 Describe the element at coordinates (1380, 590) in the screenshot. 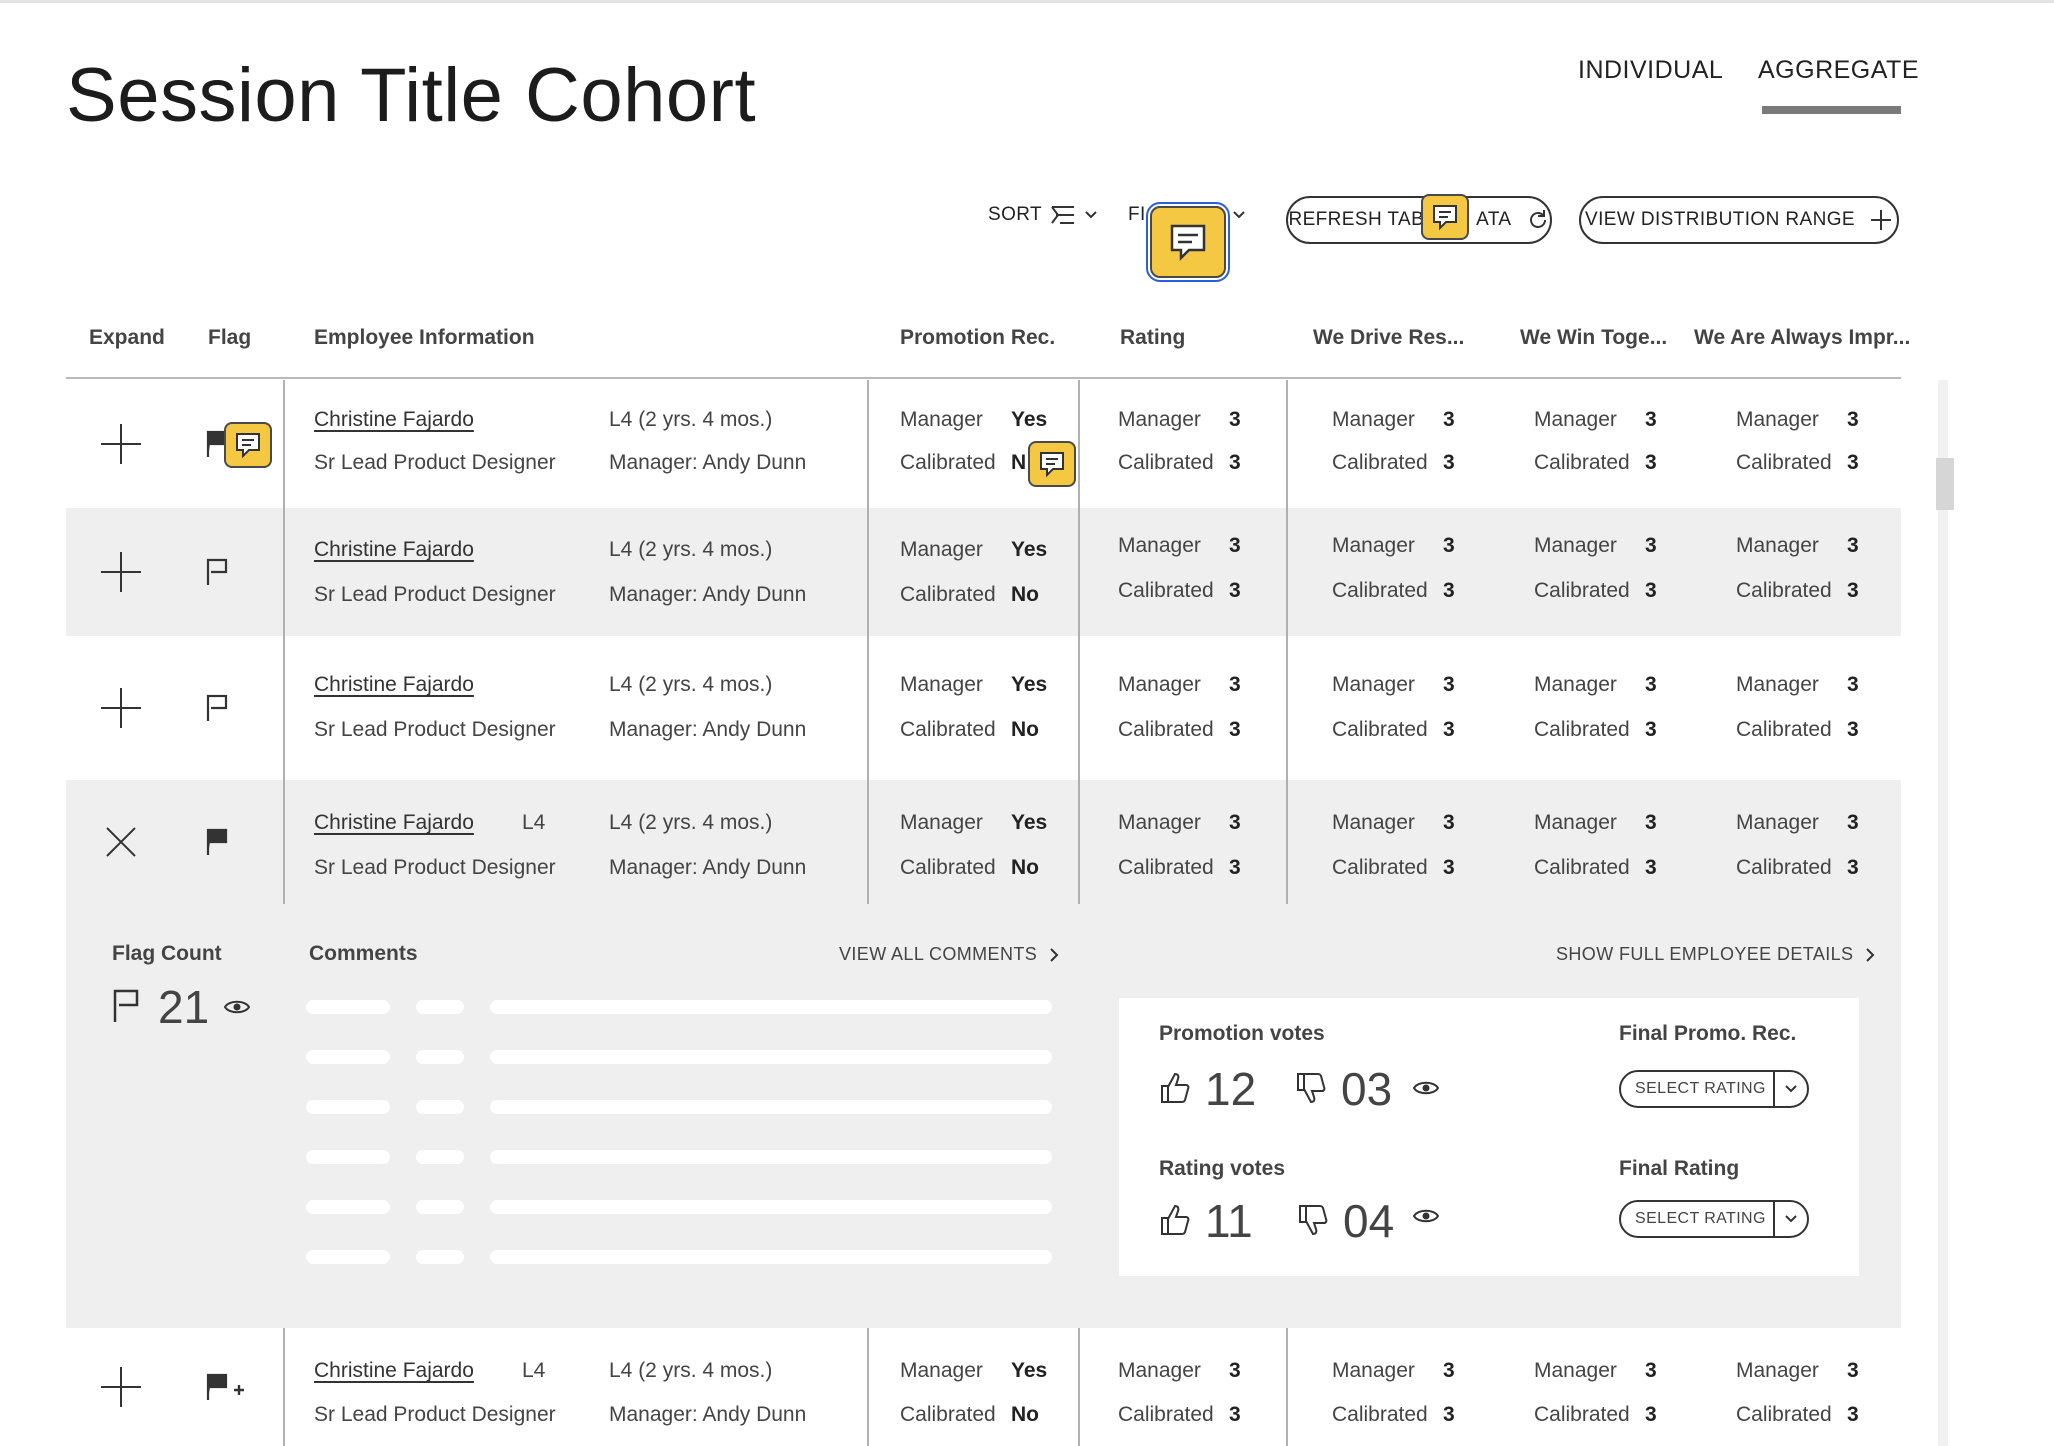

I see `v1-calibrated-label: Calibrated` at that location.